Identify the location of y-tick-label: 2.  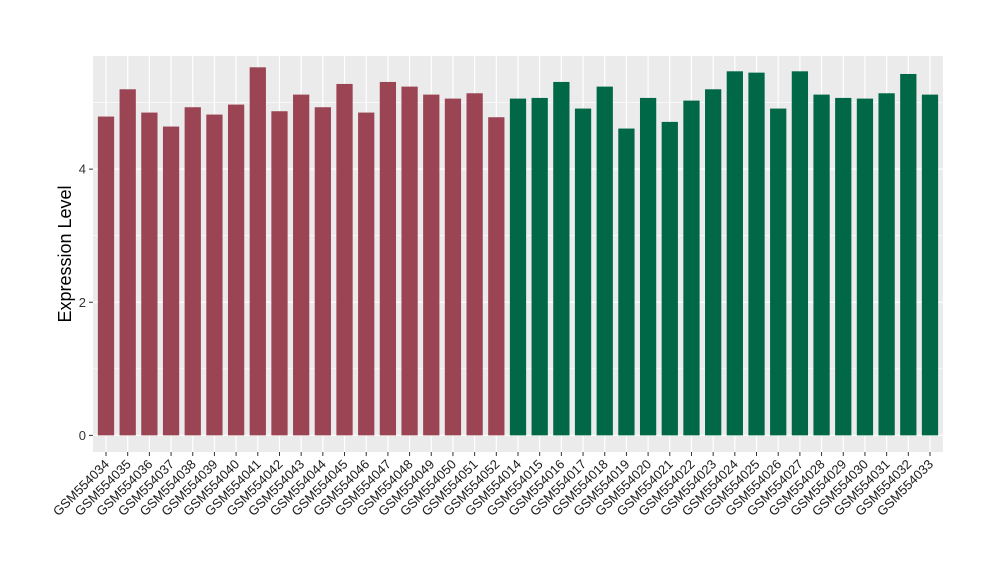
(82, 302).